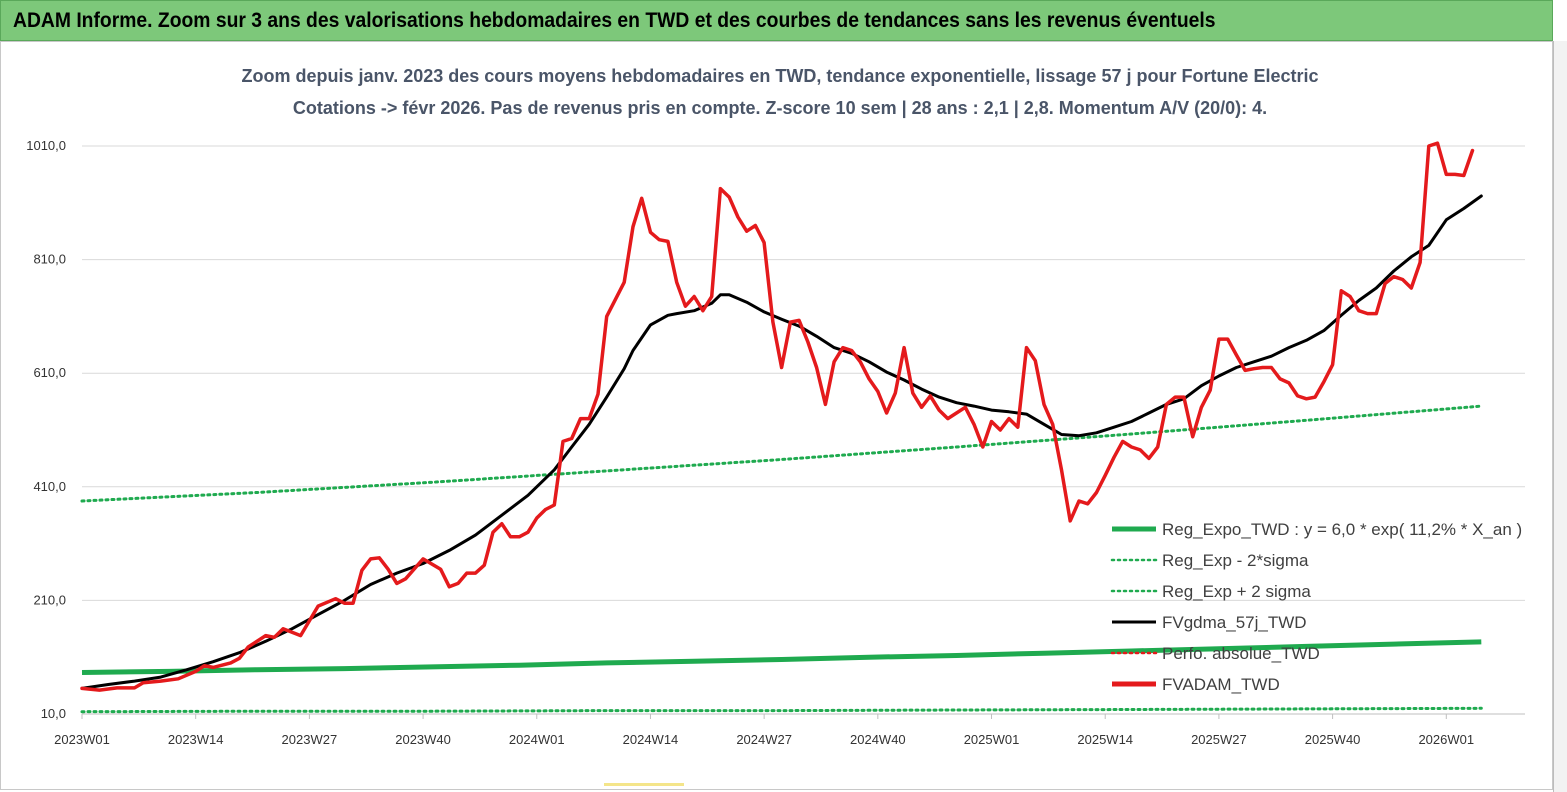  I want to click on x-tick-label: 2024W27, so click(764, 739).